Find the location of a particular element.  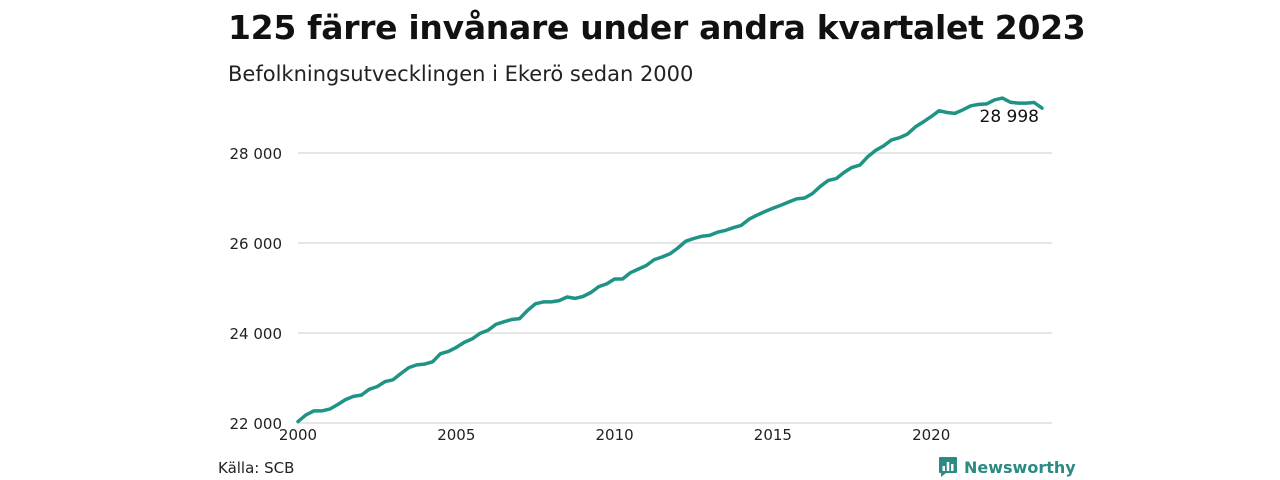

bar-chart-logo-icon is located at coordinates (948, 467).